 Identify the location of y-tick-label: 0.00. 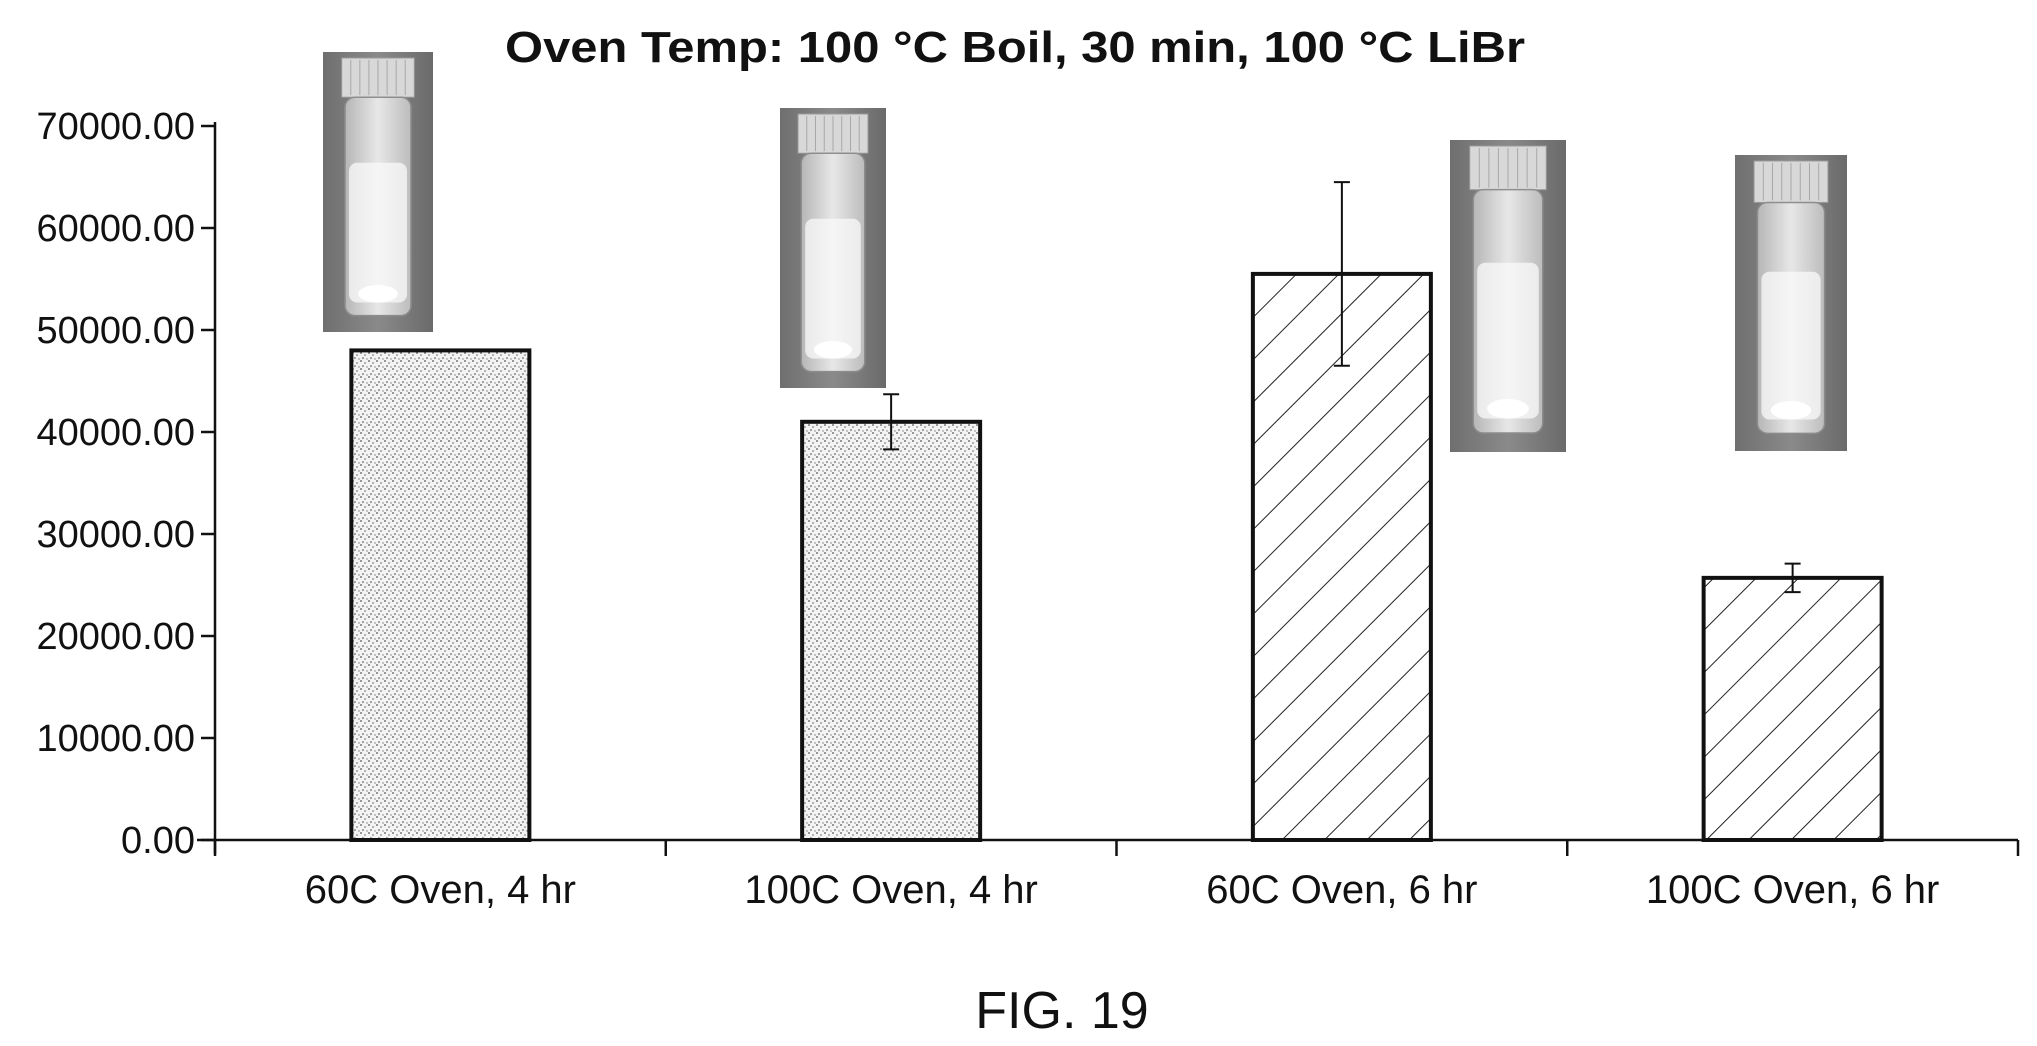
(158, 841).